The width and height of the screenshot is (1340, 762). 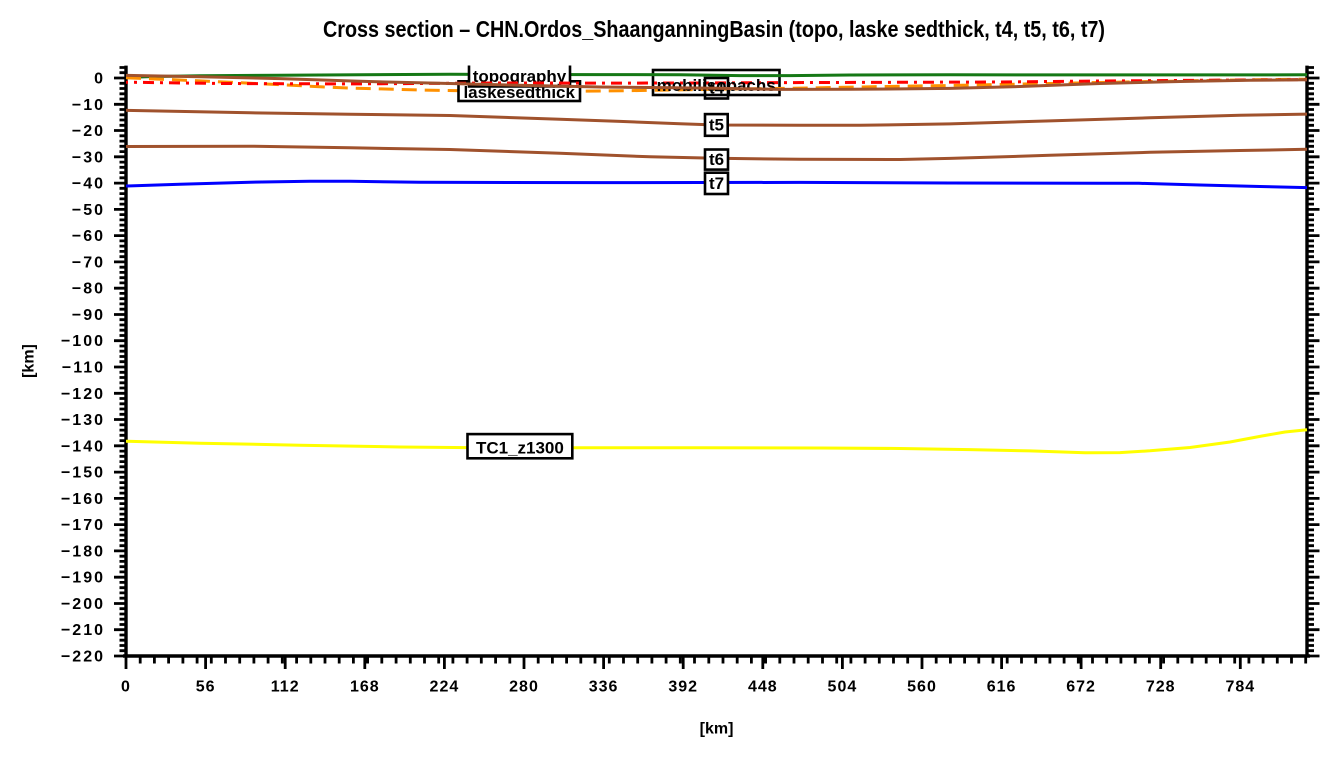 I want to click on svg-text: −40, so click(x=88, y=184).